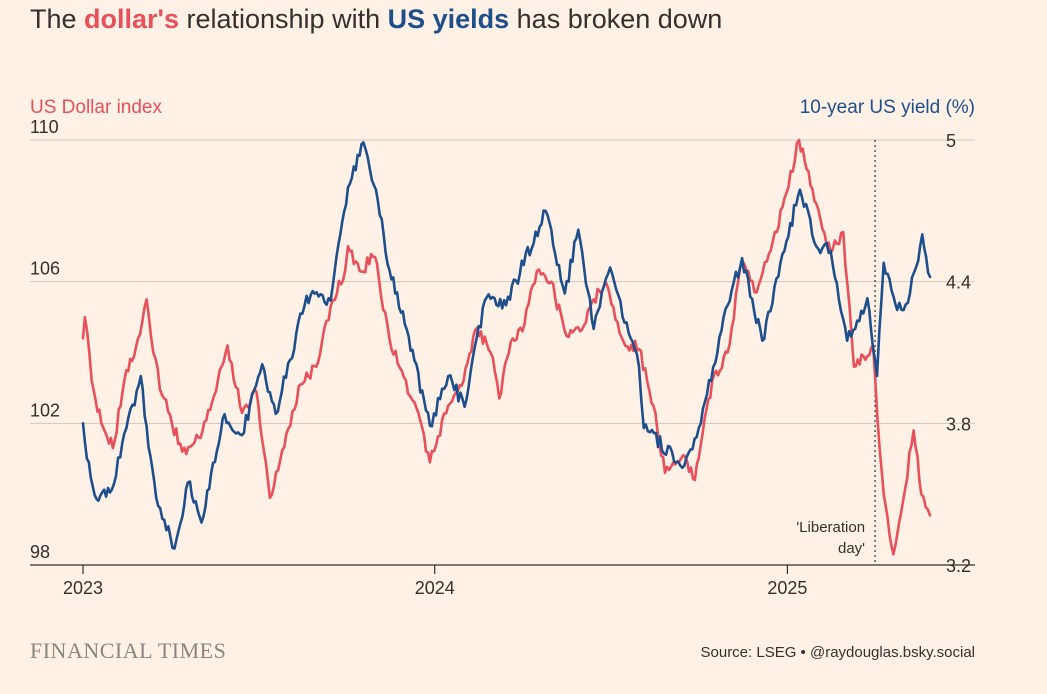 The image size is (1047, 694). I want to click on right-tick-label: 3.8, so click(958, 424).